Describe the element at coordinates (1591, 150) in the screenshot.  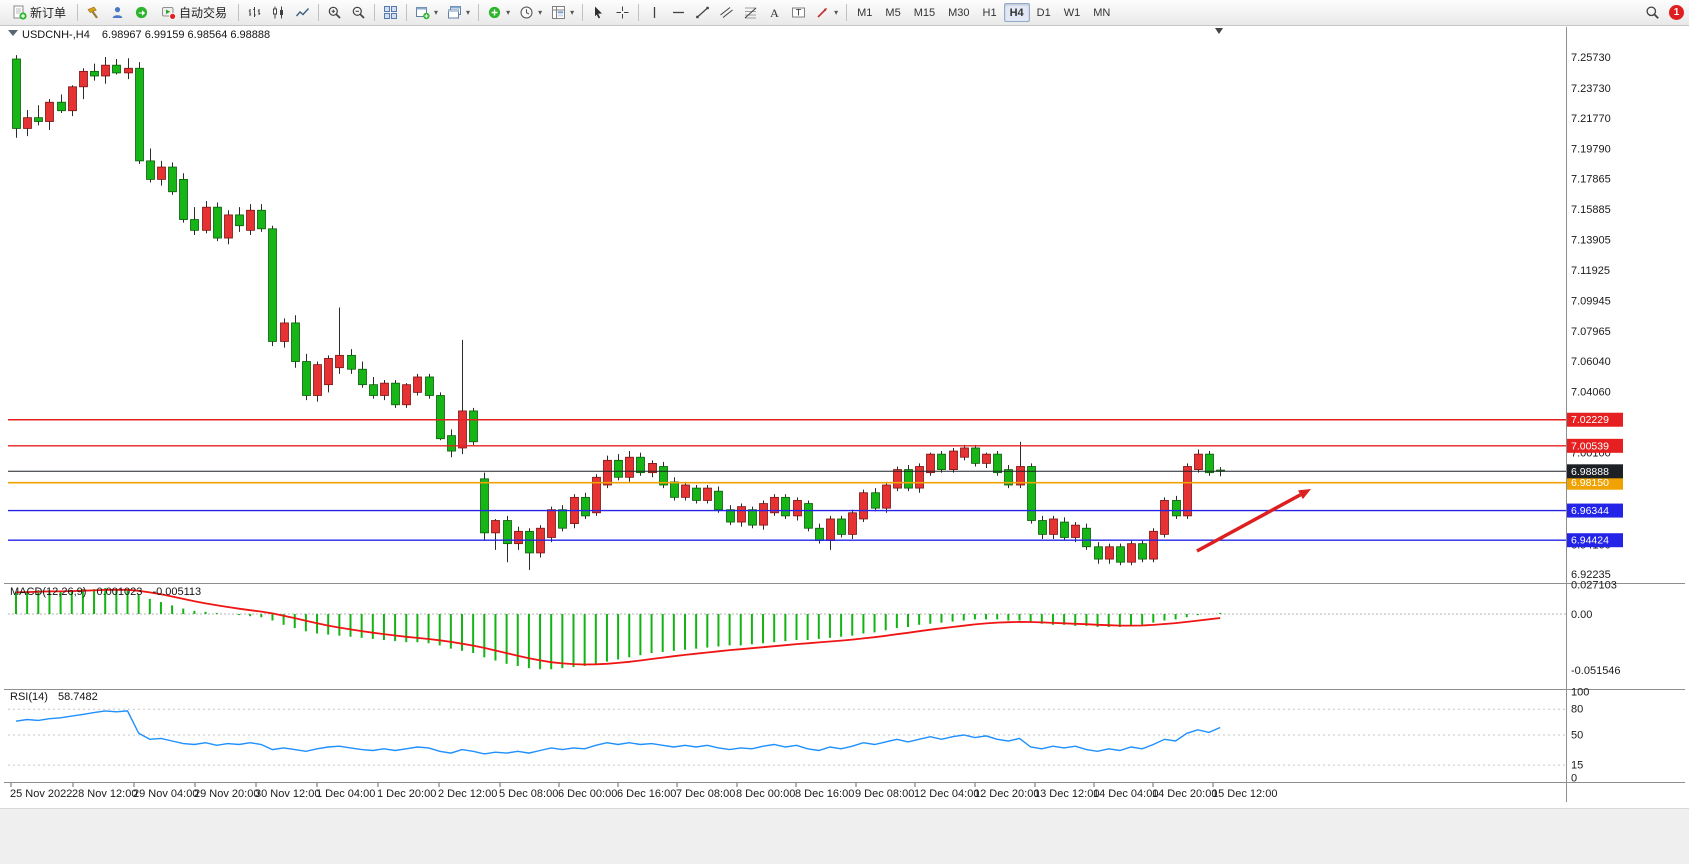
I see `svg-text: 7.19790` at that location.